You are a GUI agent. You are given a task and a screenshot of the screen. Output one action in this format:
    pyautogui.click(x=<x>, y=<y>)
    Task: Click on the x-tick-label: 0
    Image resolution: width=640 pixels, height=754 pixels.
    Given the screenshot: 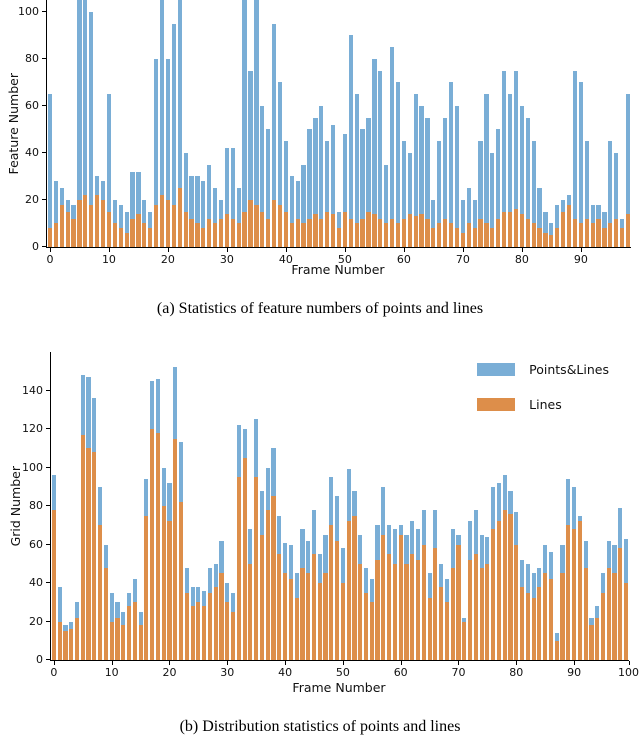 What is the action you would take?
    pyautogui.click(x=50, y=259)
    